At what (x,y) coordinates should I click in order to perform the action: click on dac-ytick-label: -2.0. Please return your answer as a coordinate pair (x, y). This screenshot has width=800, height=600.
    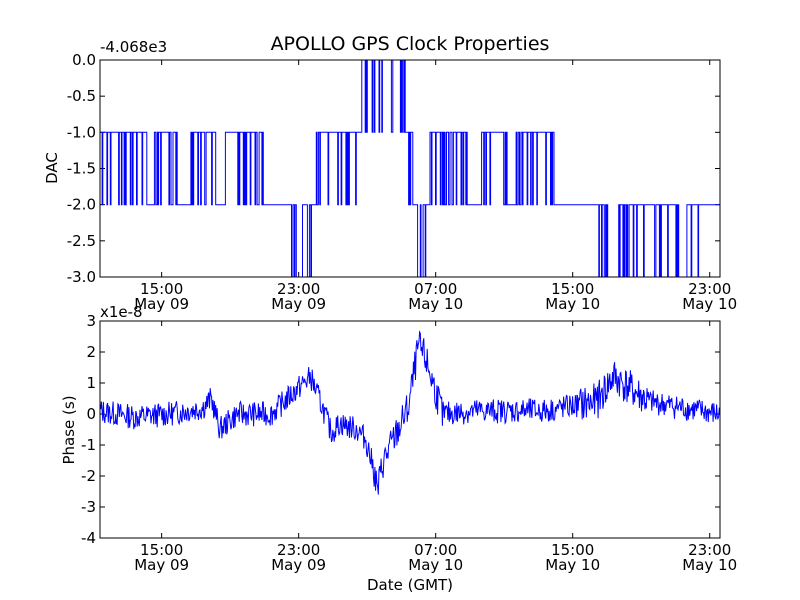
    Looking at the image, I should click on (81, 205).